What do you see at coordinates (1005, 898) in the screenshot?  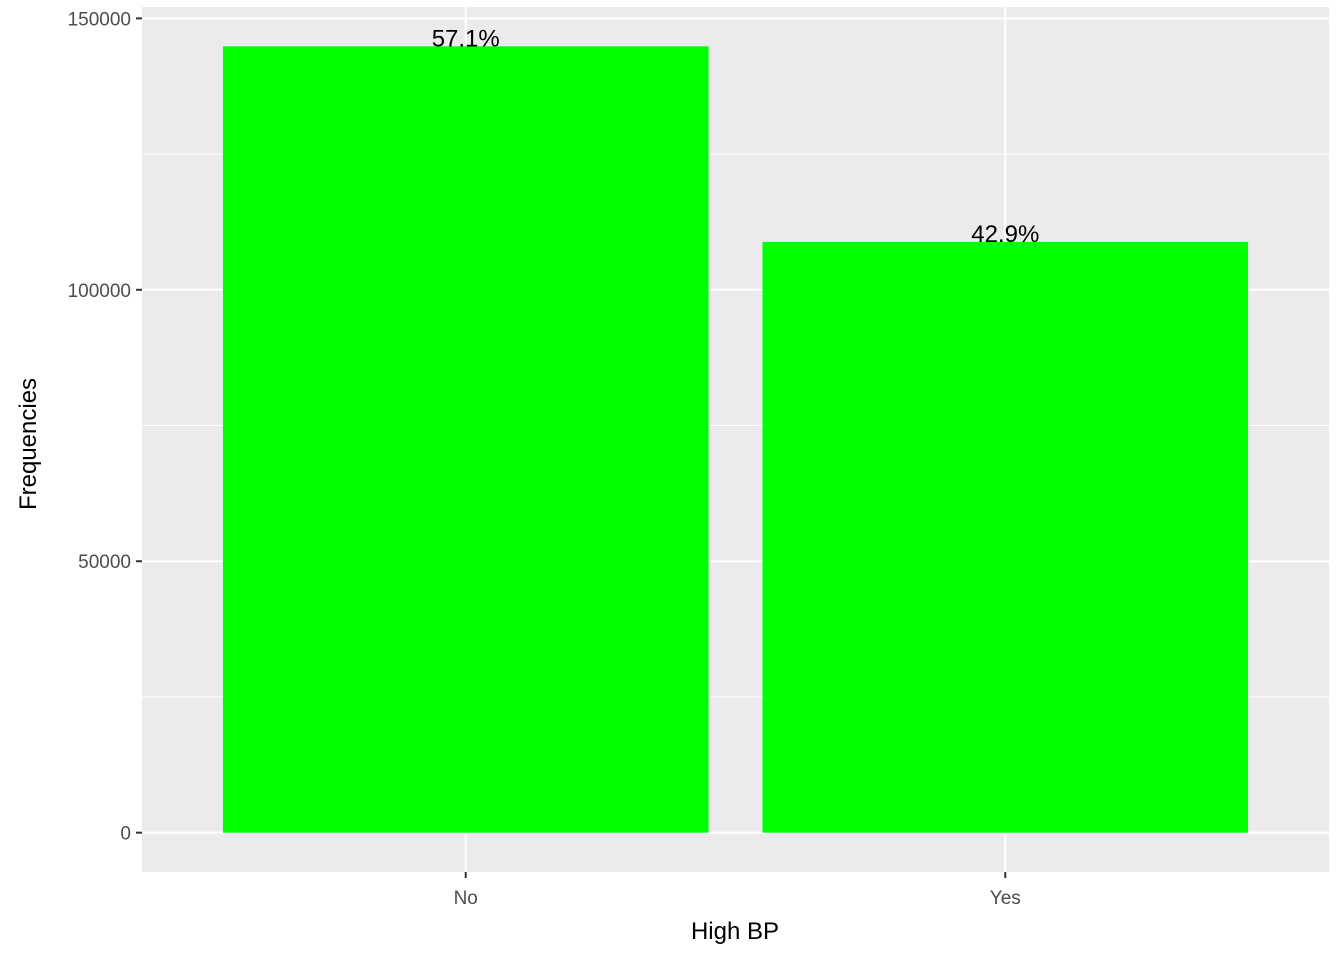 I see `x-tick-label: Yes` at bounding box center [1005, 898].